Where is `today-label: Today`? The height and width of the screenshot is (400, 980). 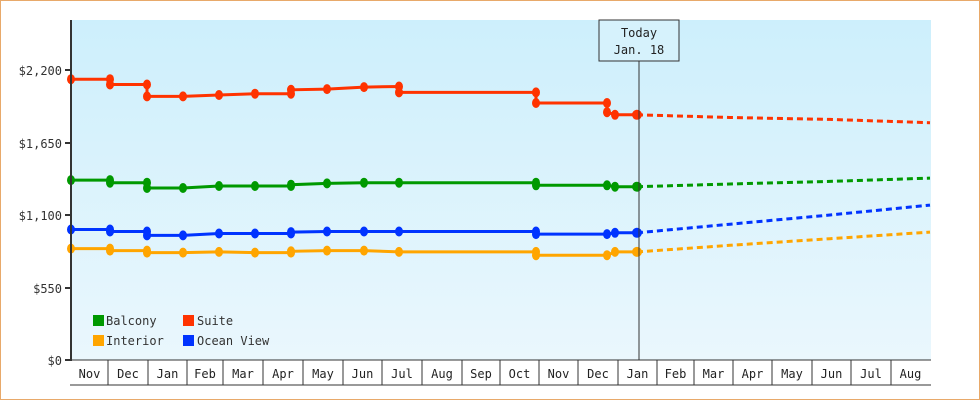
today-label: Today is located at coordinates (639, 33).